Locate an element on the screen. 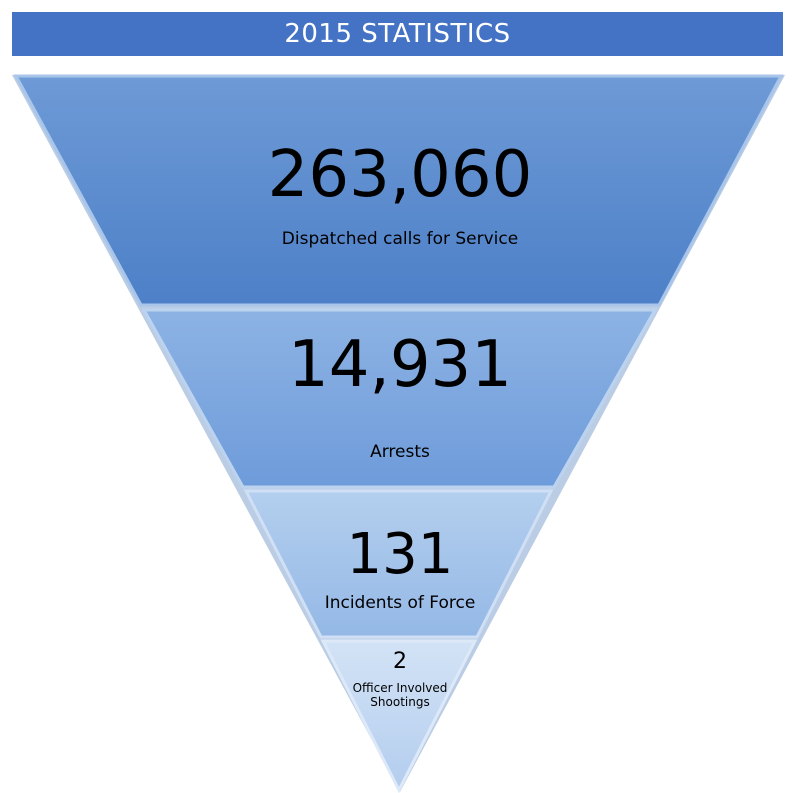  page-title: 2015 STATISTICS is located at coordinates (397, 34).